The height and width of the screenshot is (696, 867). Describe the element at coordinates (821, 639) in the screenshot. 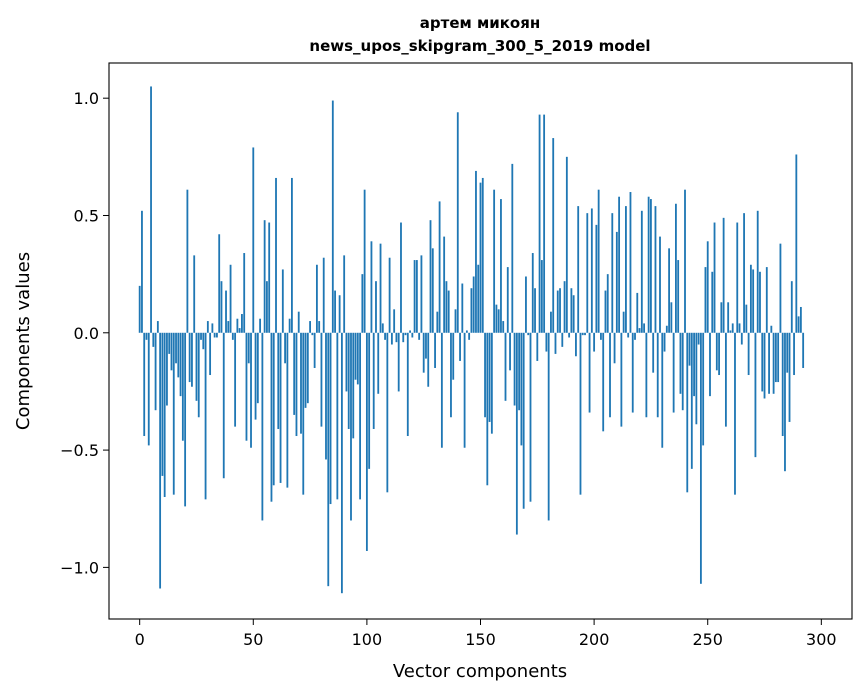

I see `x-tick-label: 300` at that location.